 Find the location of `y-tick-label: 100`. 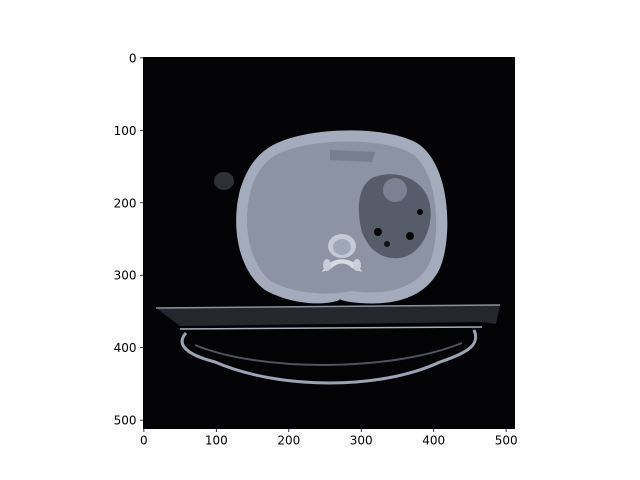

y-tick-label: 100 is located at coordinates (125, 131).